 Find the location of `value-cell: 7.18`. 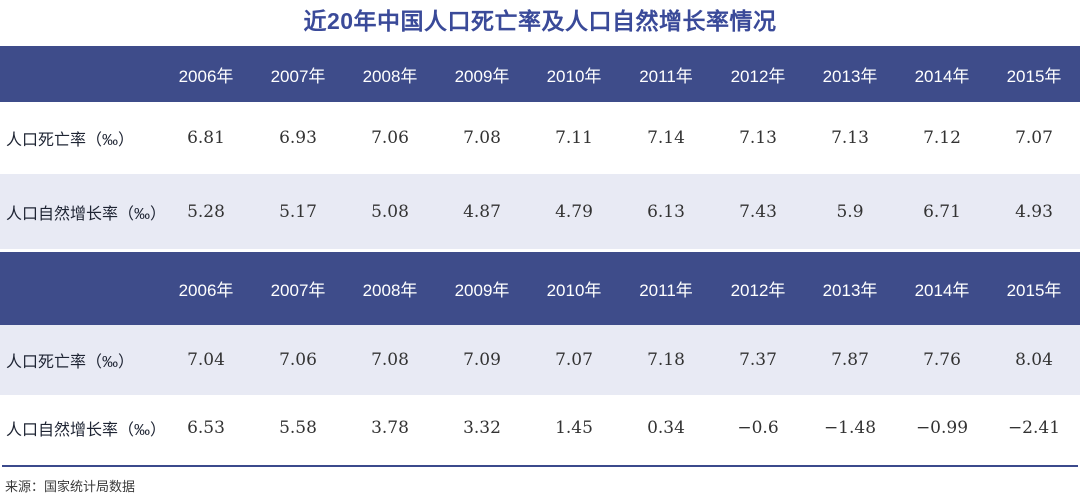

value-cell: 7.18 is located at coordinates (666, 360).